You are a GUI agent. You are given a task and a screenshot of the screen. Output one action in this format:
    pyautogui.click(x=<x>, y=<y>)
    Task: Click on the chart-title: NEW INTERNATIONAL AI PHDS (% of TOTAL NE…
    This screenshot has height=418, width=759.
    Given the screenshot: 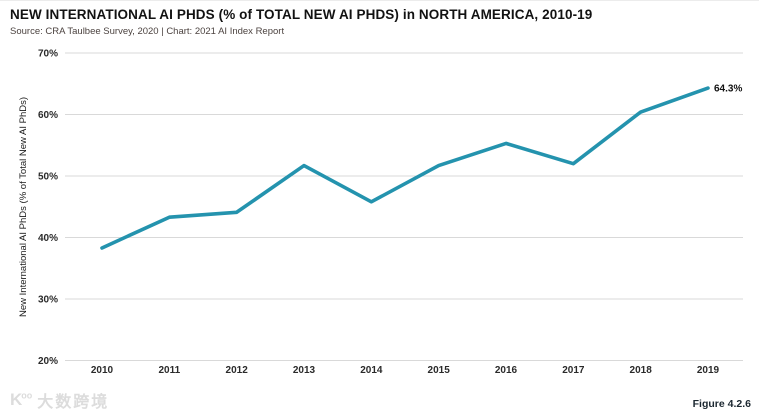 What is the action you would take?
    pyautogui.click(x=301, y=14)
    